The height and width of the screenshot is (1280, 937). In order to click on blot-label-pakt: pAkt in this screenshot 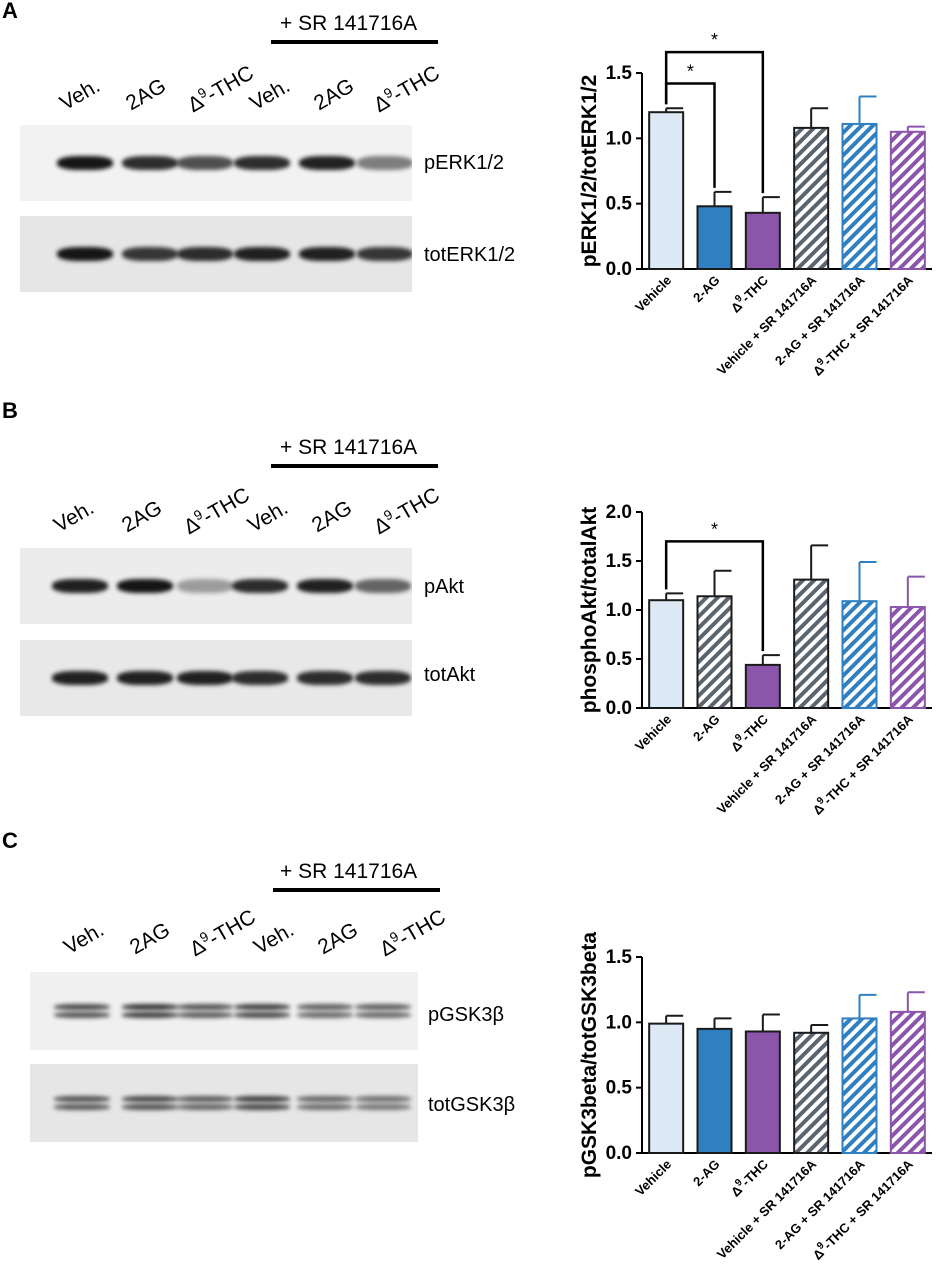, I will do `click(444, 587)`.